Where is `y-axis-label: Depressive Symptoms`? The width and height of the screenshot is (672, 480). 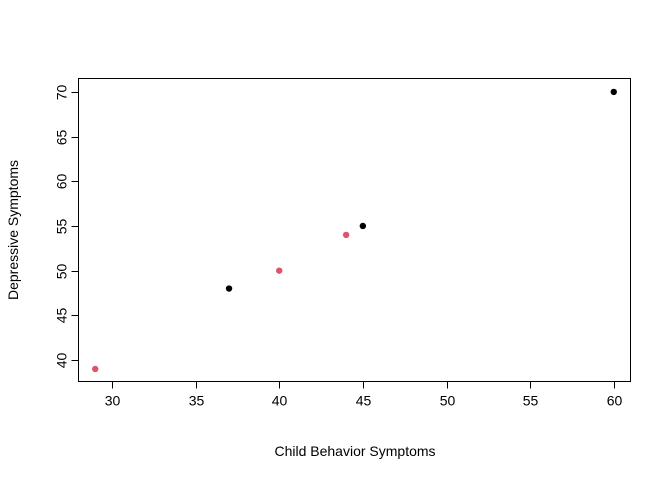 y-axis-label: Depressive Symptoms is located at coordinates (13, 230).